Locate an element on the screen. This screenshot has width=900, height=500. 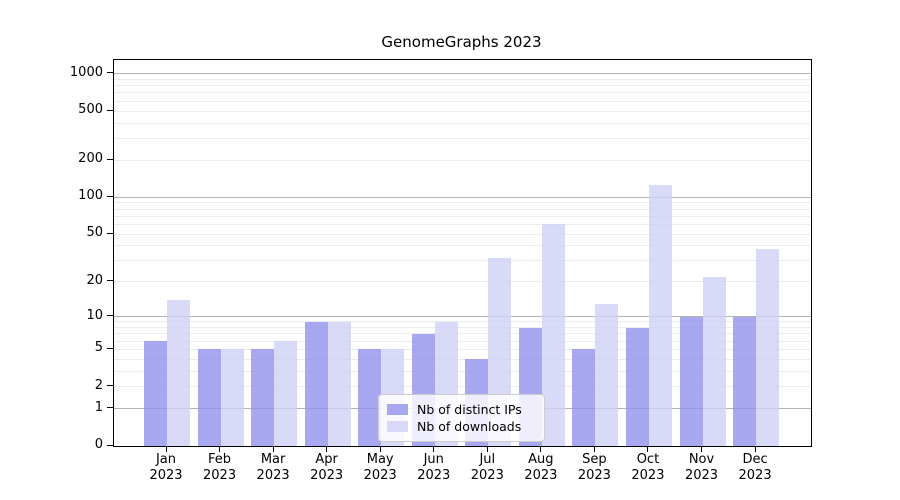
x-tick-label-aug: Aug 2023 is located at coordinates (541, 468).